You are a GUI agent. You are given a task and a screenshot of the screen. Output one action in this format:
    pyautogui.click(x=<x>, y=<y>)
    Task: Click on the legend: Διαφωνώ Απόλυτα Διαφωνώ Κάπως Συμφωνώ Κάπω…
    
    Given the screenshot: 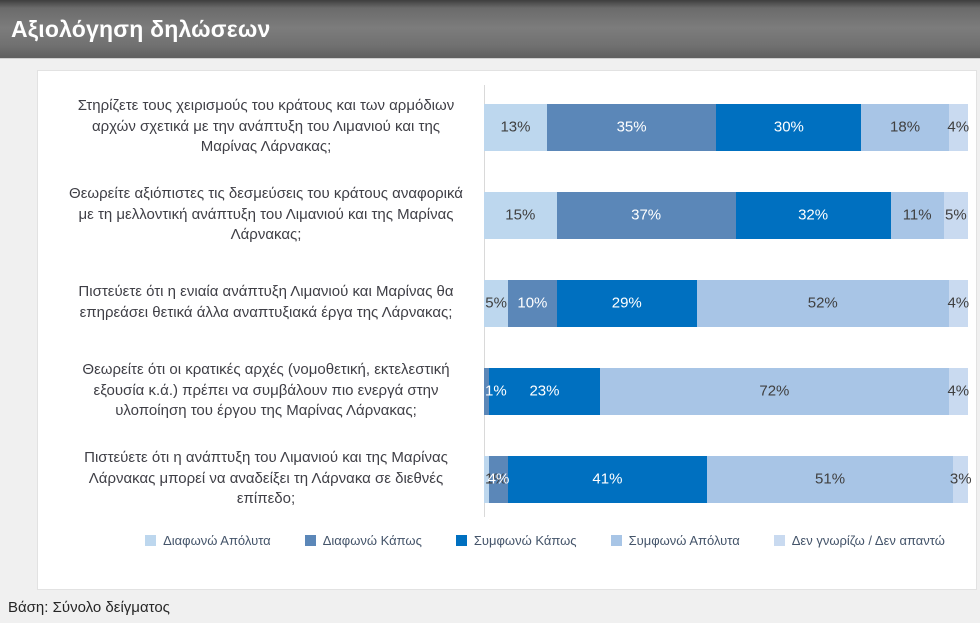 What is the action you would take?
    pyautogui.click(x=507, y=540)
    